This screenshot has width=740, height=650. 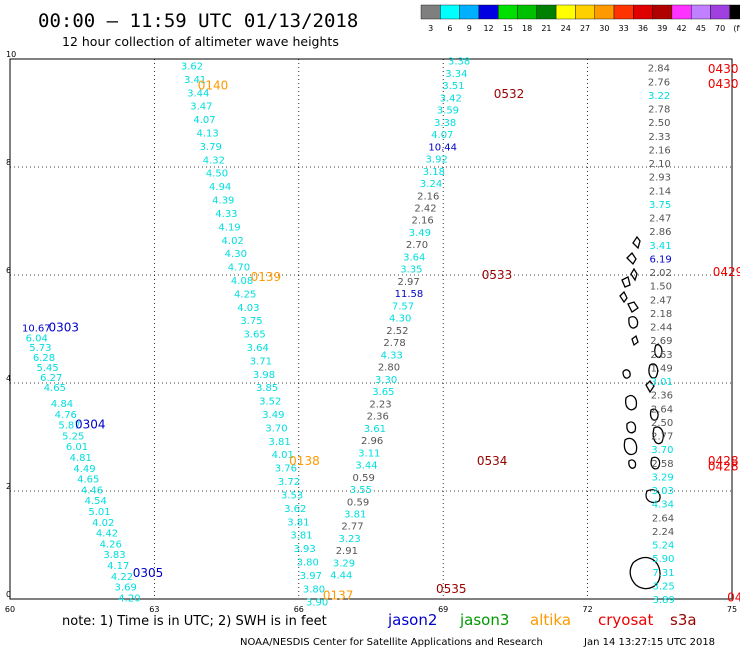 I want to click on wave-height-label: 10.44, so click(x=442, y=147).